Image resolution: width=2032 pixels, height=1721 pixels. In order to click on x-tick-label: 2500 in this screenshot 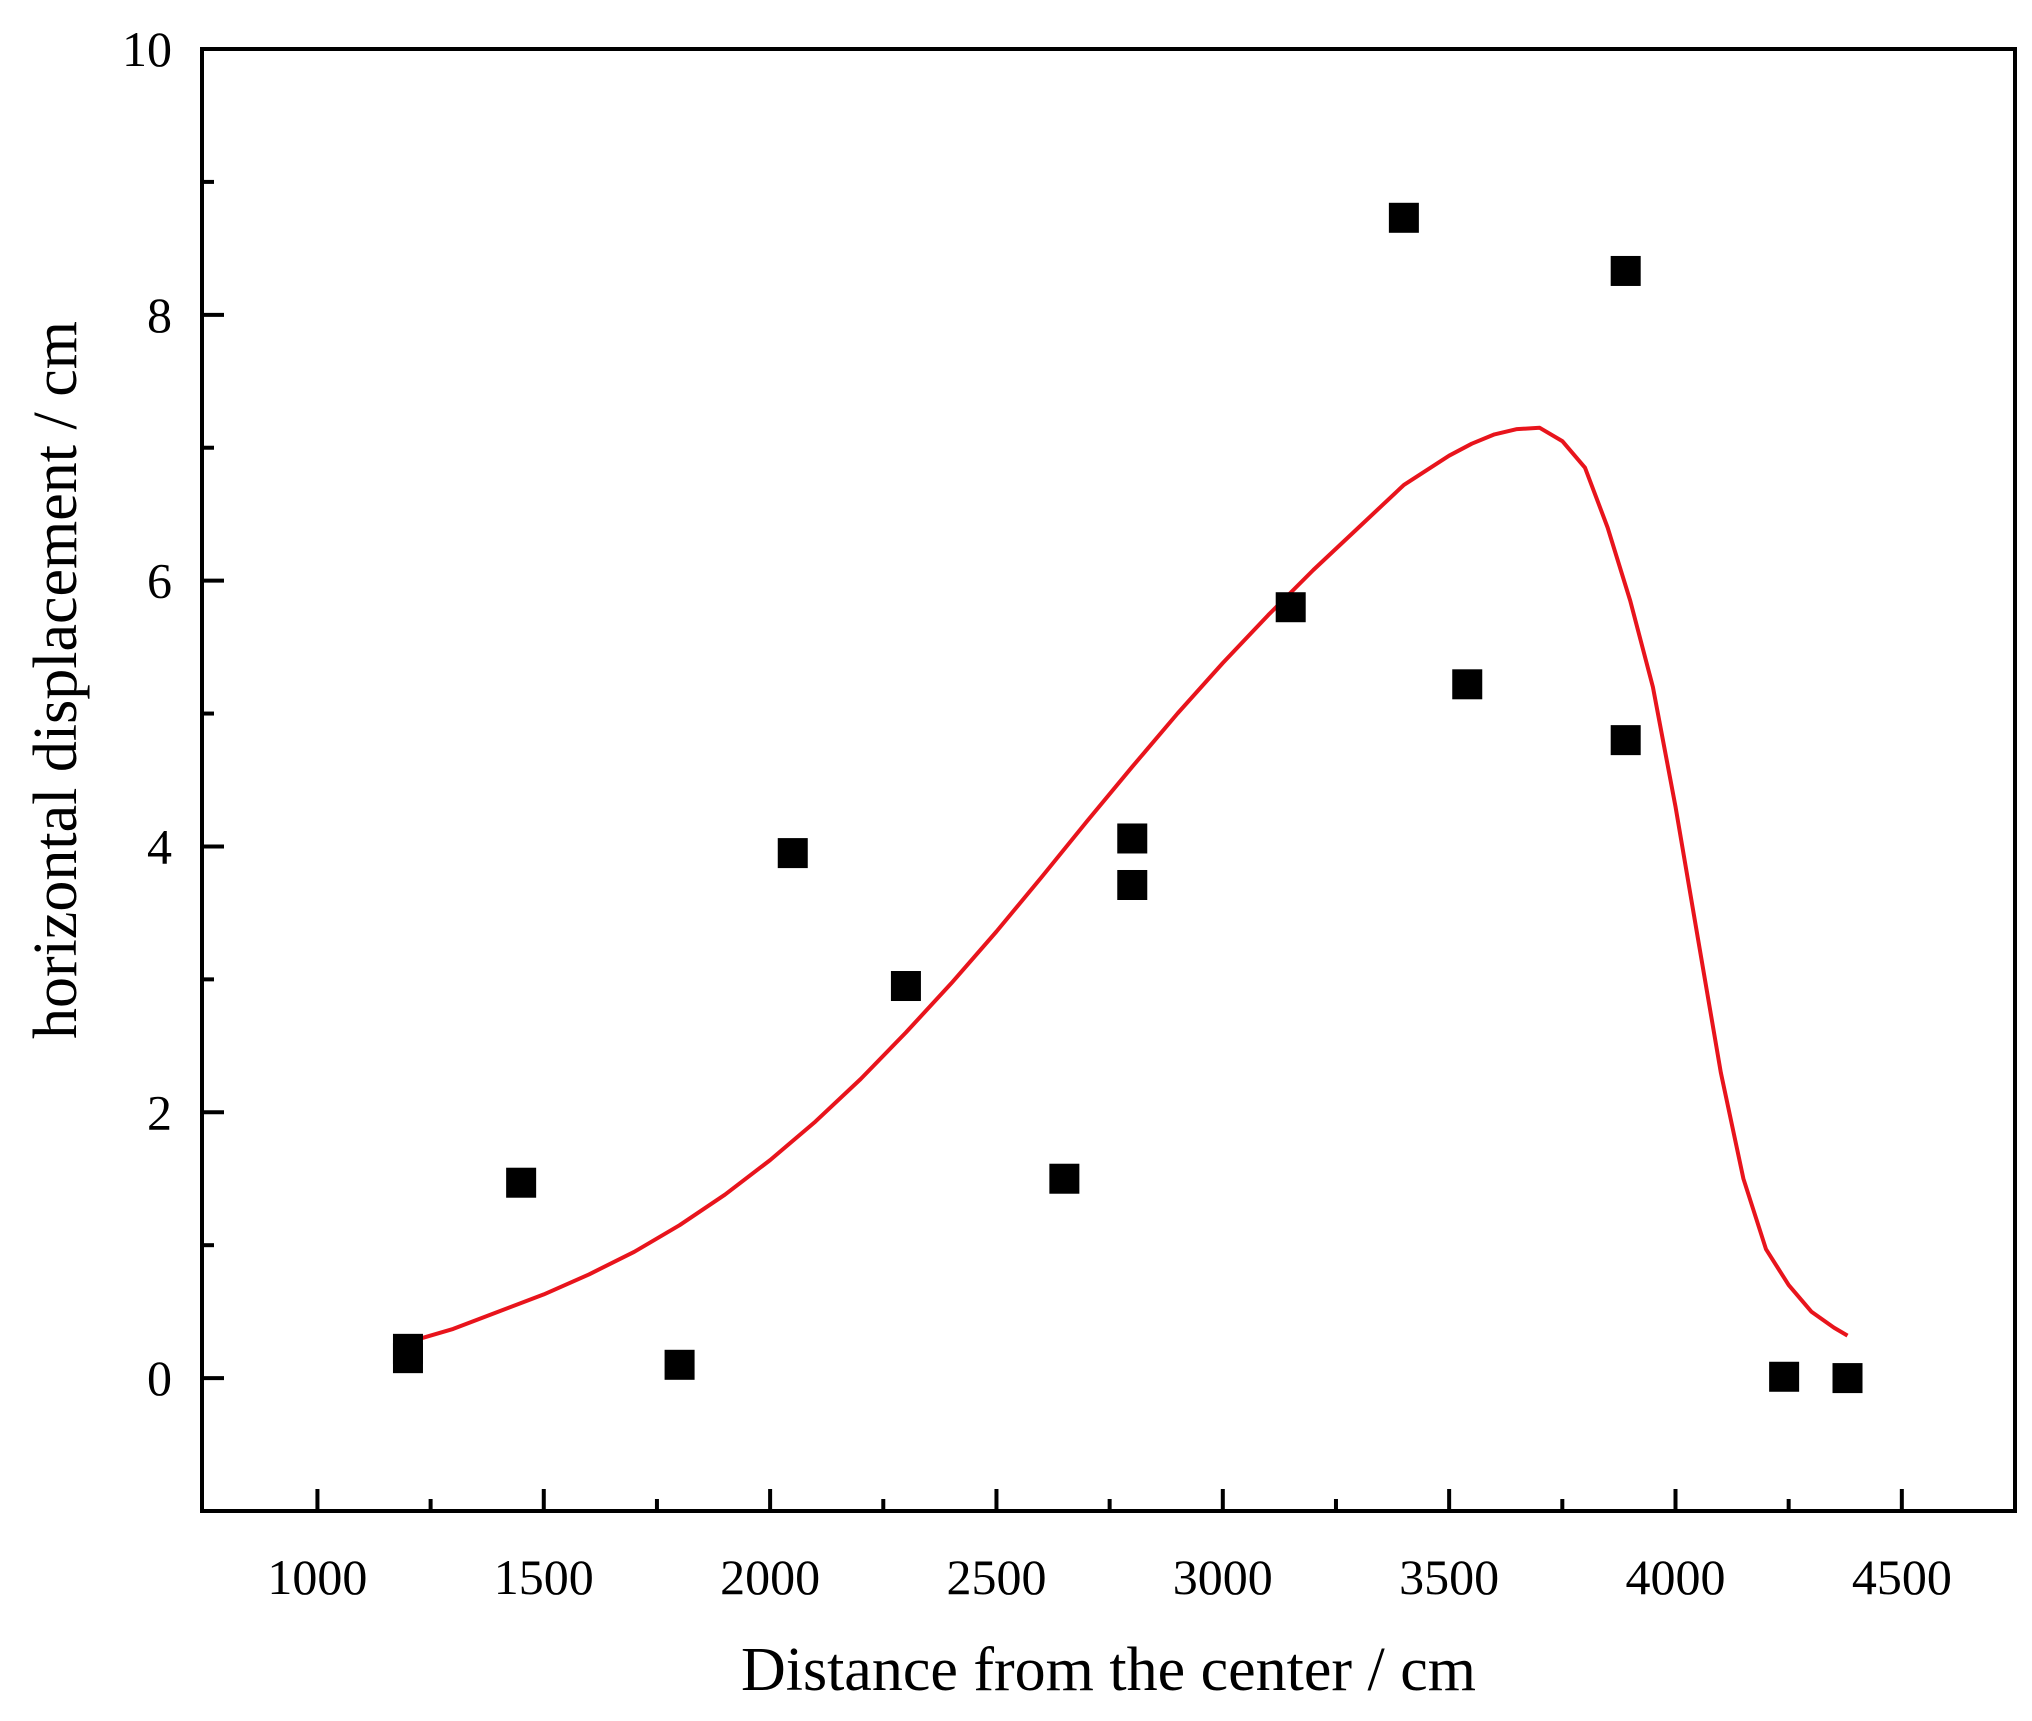, I will do `click(996, 1577)`.